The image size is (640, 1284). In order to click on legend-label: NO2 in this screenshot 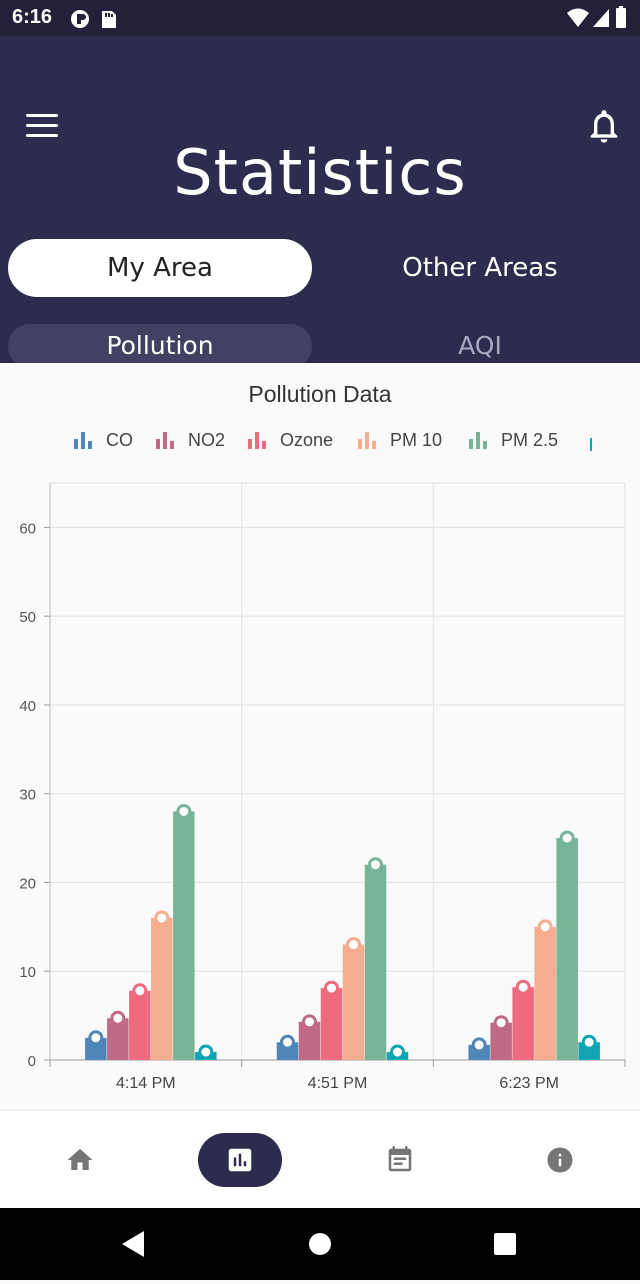, I will do `click(207, 440)`.